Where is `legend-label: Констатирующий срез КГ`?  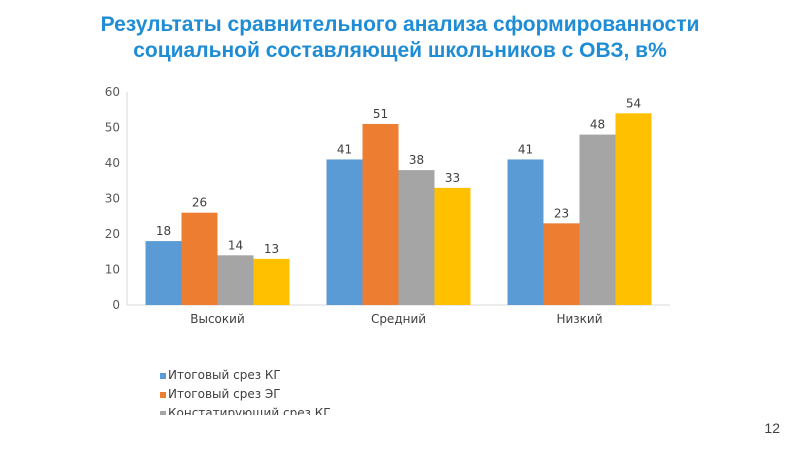
legend-label: Констатирующий срез КГ is located at coordinates (249, 410).